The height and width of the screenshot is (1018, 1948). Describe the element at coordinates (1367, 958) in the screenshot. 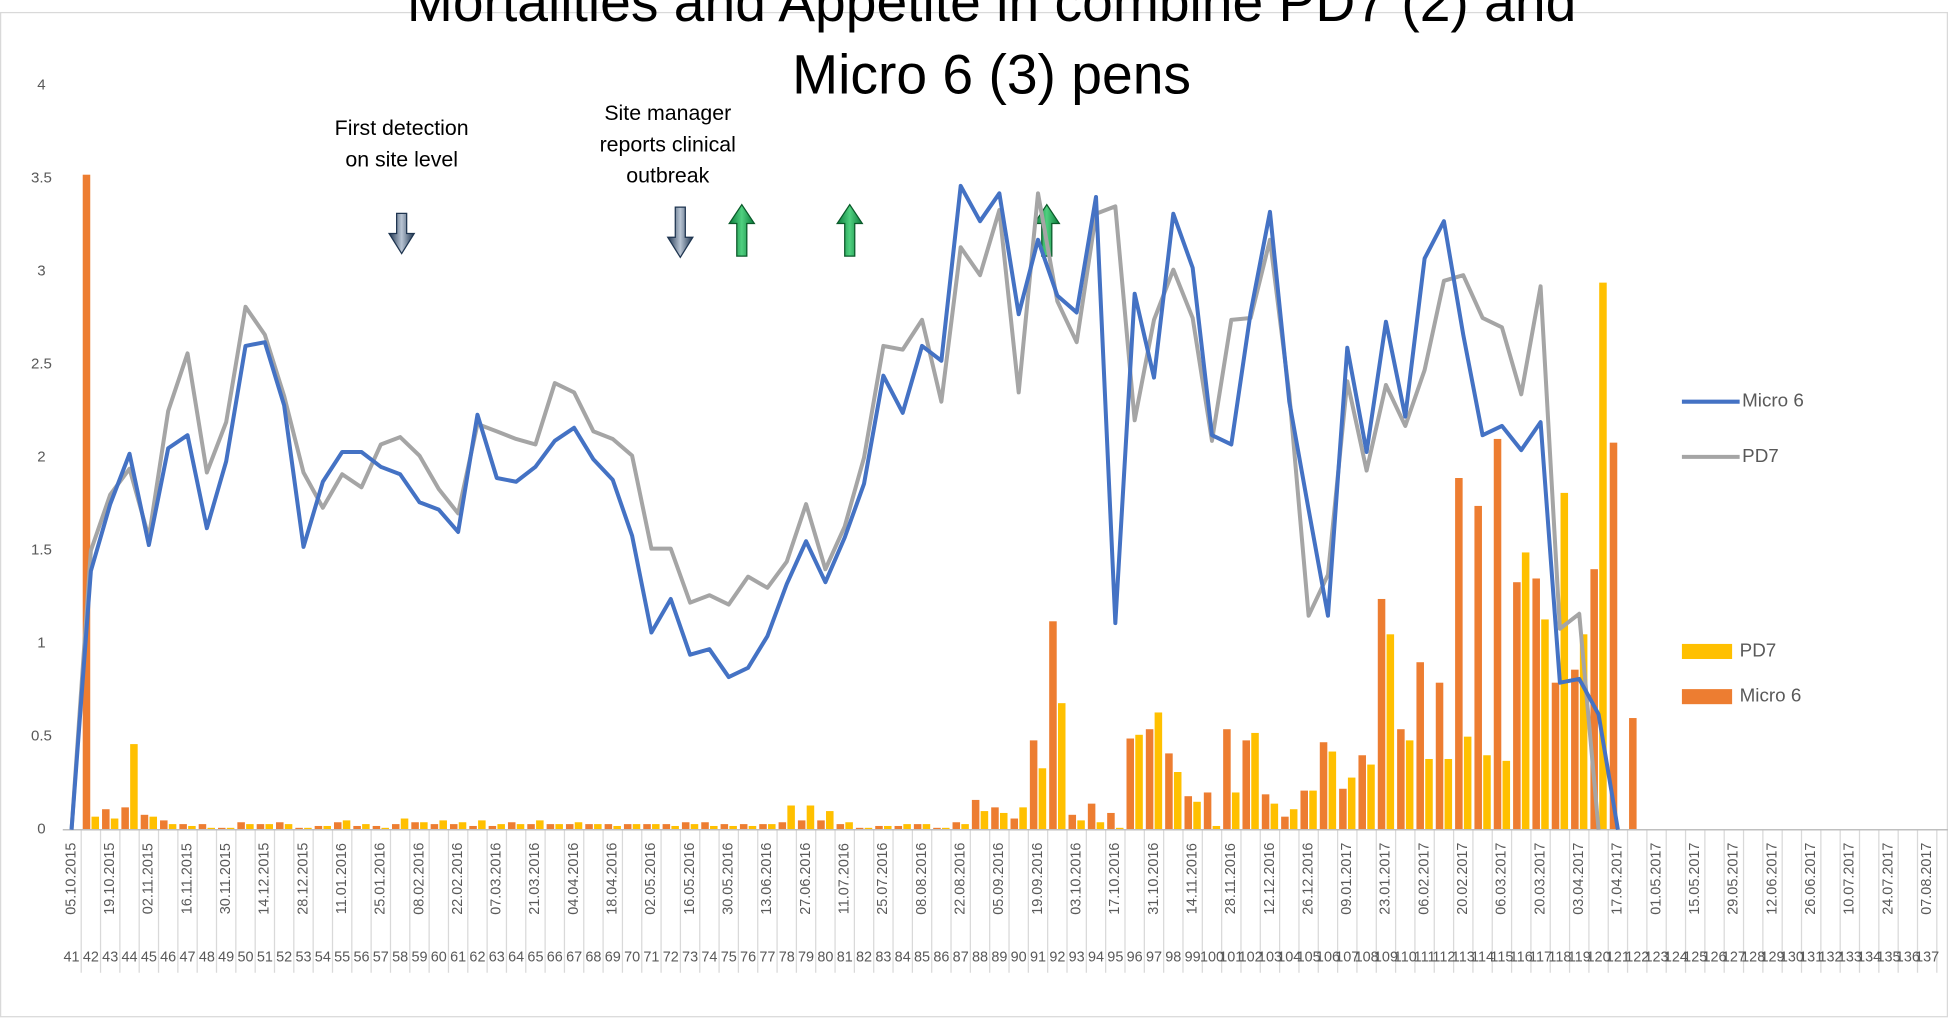

I see `week-number: 108` at that location.